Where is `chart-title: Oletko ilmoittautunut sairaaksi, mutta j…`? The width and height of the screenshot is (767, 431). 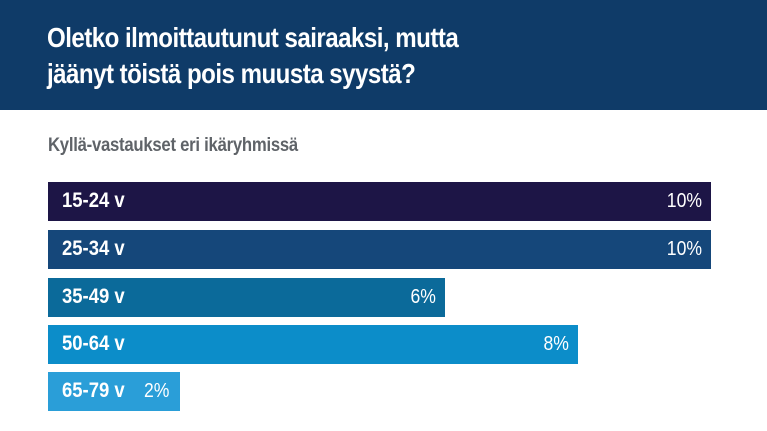
chart-title: Oletko ilmoittautunut sairaaksi, mutta j… is located at coordinates (288, 56).